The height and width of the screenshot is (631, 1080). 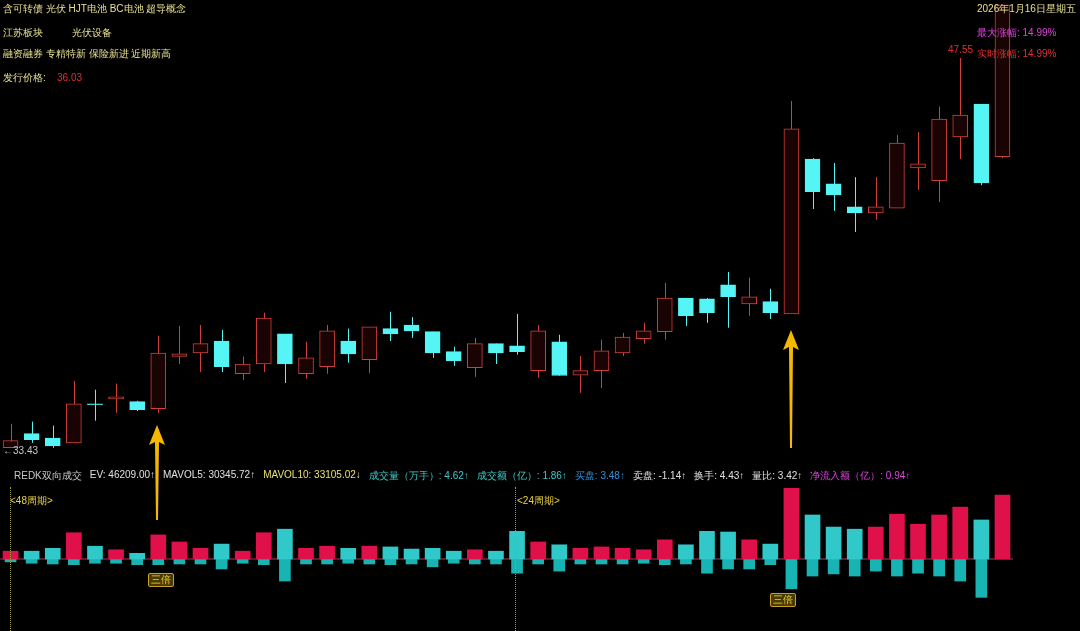 I want to click on annotation: 含可转债 光伏 HJT电池 BC电池 超导概念, so click(x=95, y=9).